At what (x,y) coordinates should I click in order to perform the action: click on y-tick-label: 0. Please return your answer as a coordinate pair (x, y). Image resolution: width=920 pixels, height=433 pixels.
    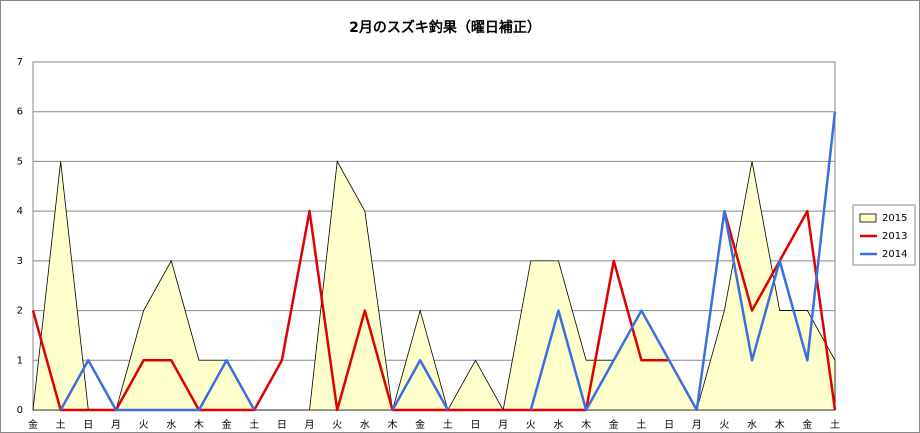
    Looking at the image, I should click on (20, 410).